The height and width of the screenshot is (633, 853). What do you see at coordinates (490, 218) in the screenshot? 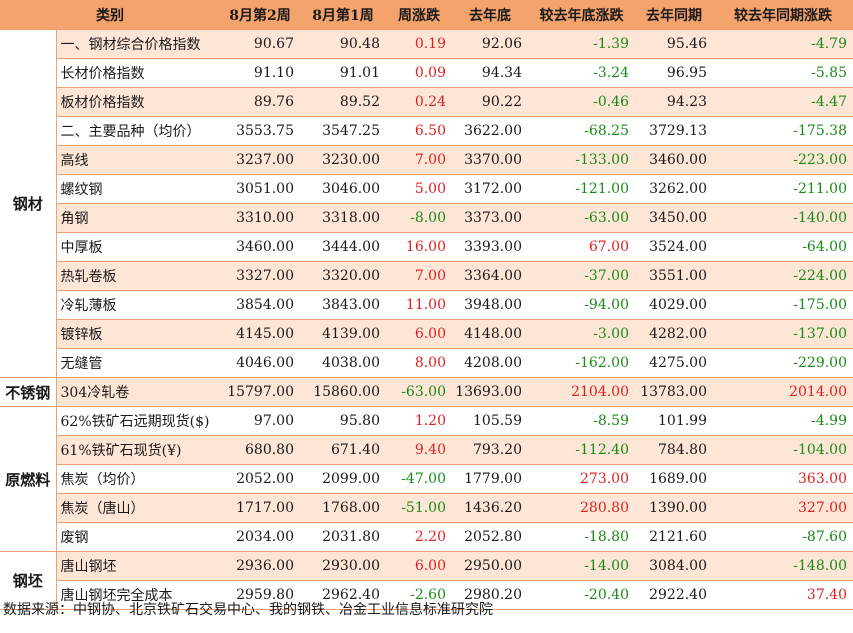
I see `value-cell: 3373.00` at bounding box center [490, 218].